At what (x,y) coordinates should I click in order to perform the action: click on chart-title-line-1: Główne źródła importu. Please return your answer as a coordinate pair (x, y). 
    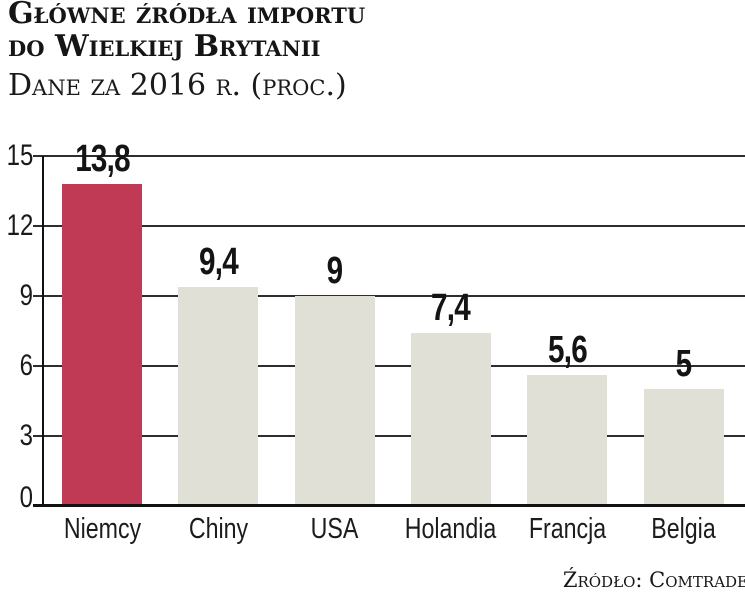
    Looking at the image, I should click on (187, 15).